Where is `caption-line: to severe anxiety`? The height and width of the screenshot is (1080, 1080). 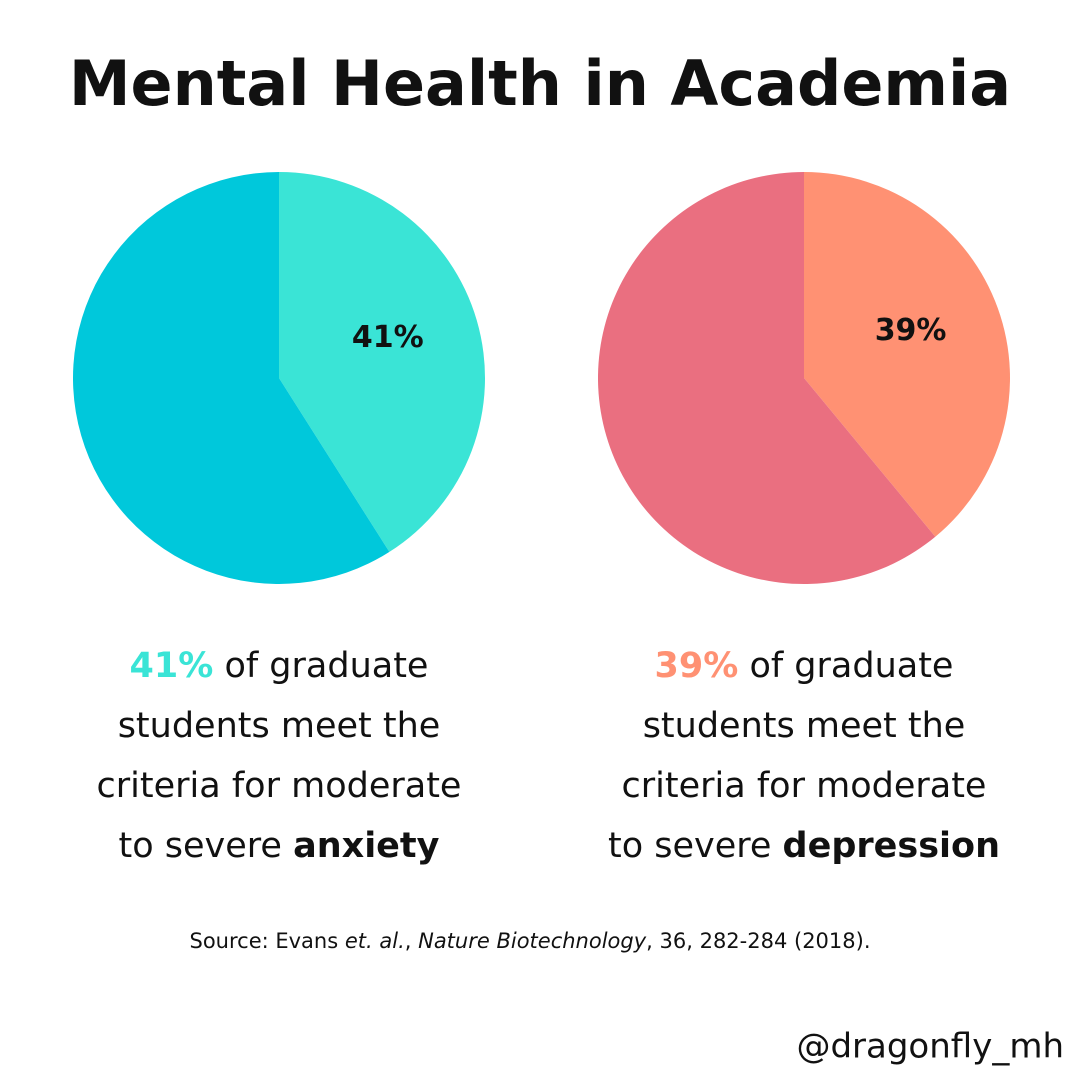
caption-line: to severe anxiety is located at coordinates (279, 846).